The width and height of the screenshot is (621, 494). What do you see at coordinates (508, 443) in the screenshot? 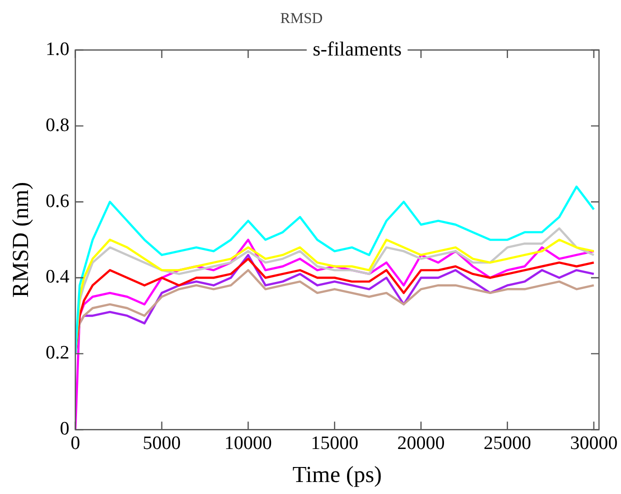
I see `x-tick-label: 25000` at bounding box center [508, 443].